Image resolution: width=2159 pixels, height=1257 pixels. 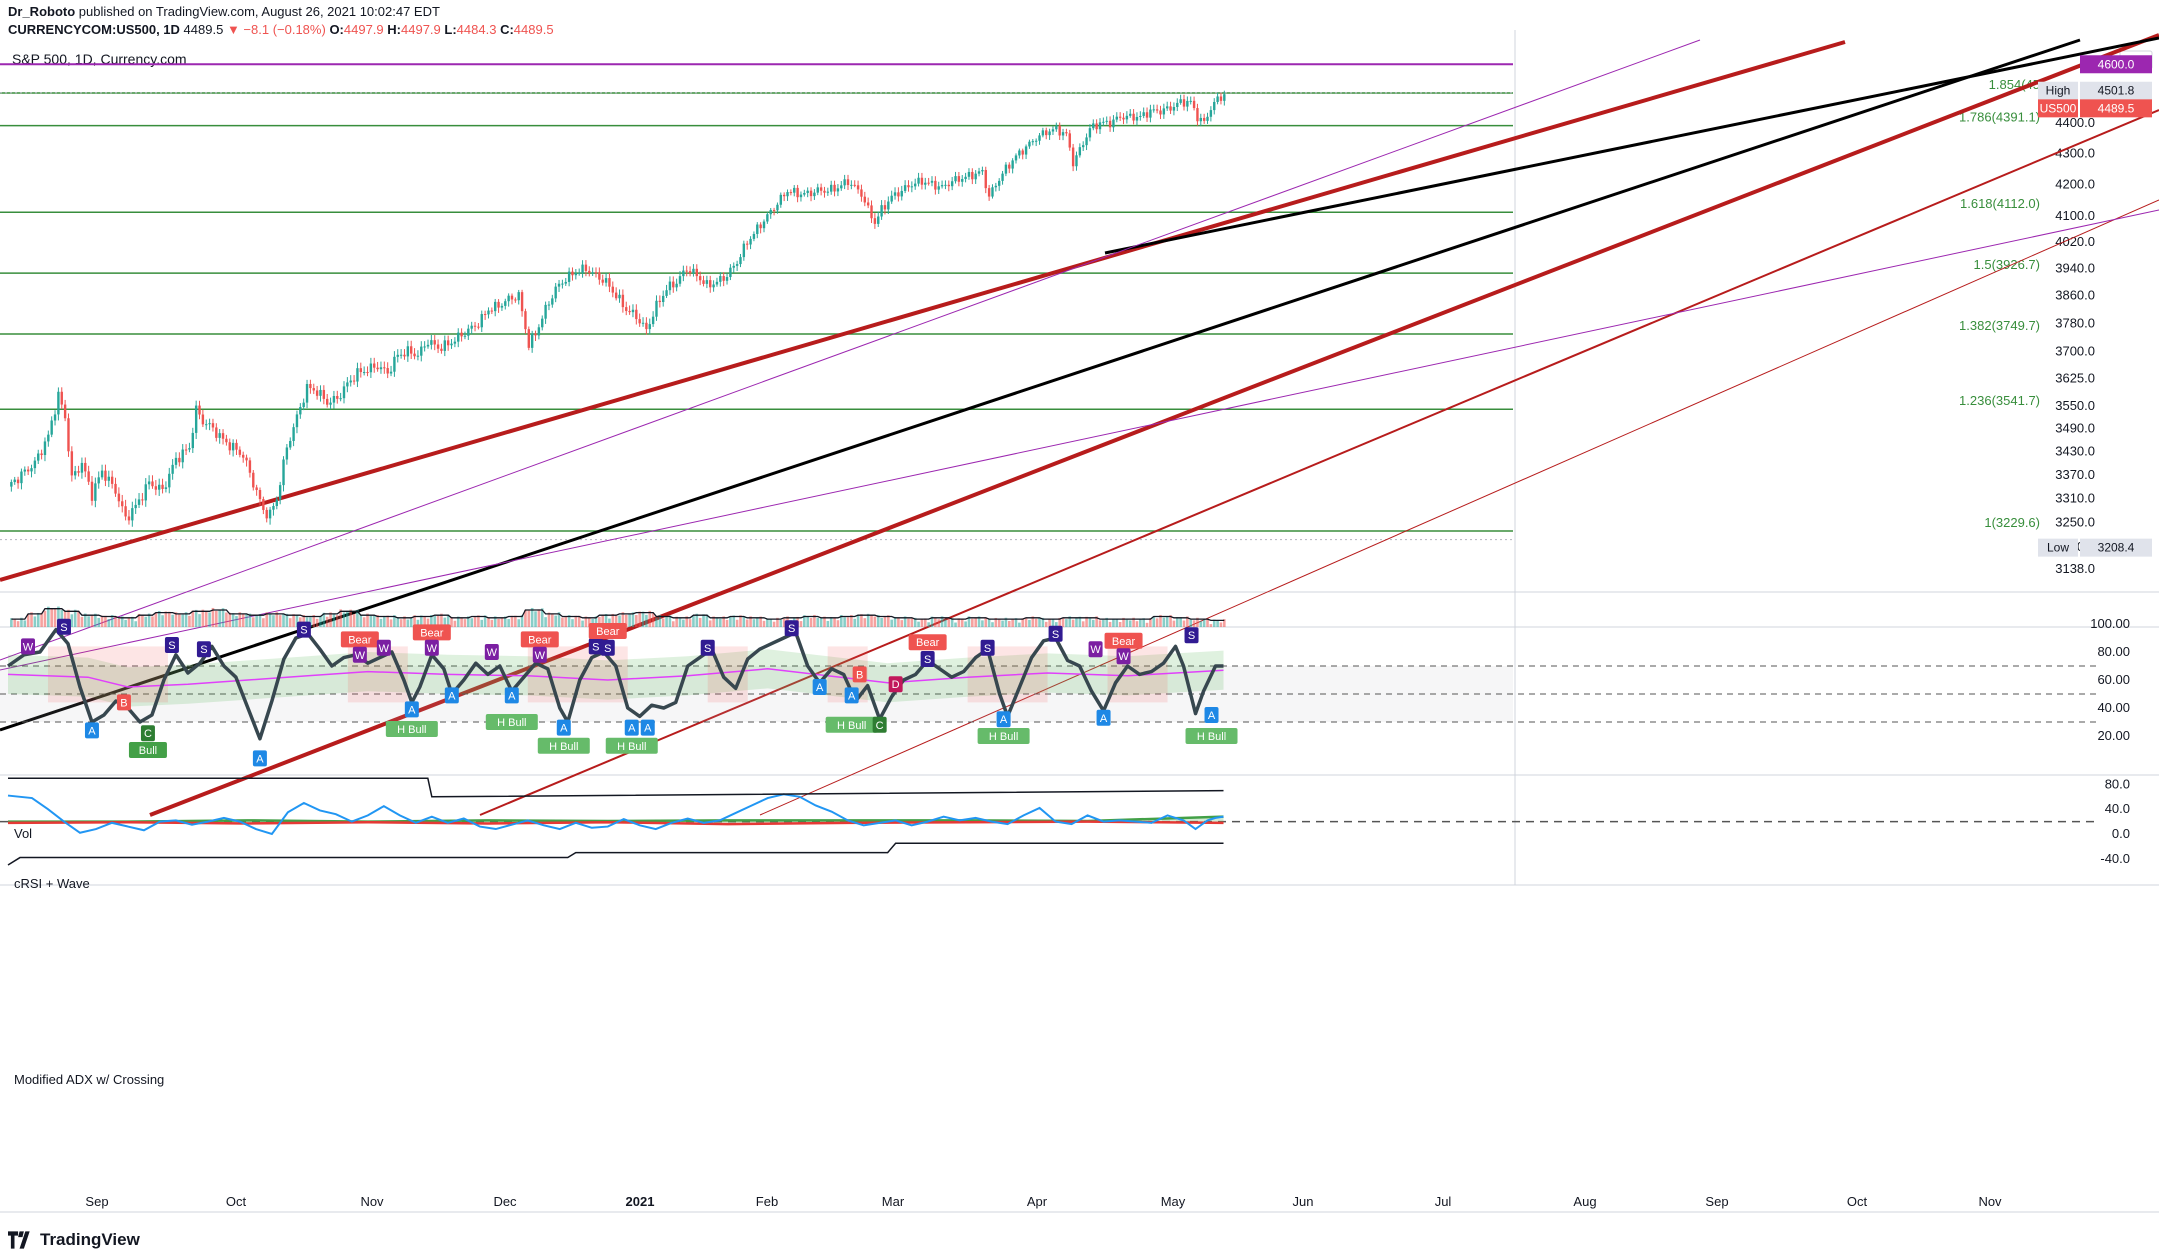 What do you see at coordinates (2075, 241) in the screenshot?
I see `price-tick-label: 4020.0` at bounding box center [2075, 241].